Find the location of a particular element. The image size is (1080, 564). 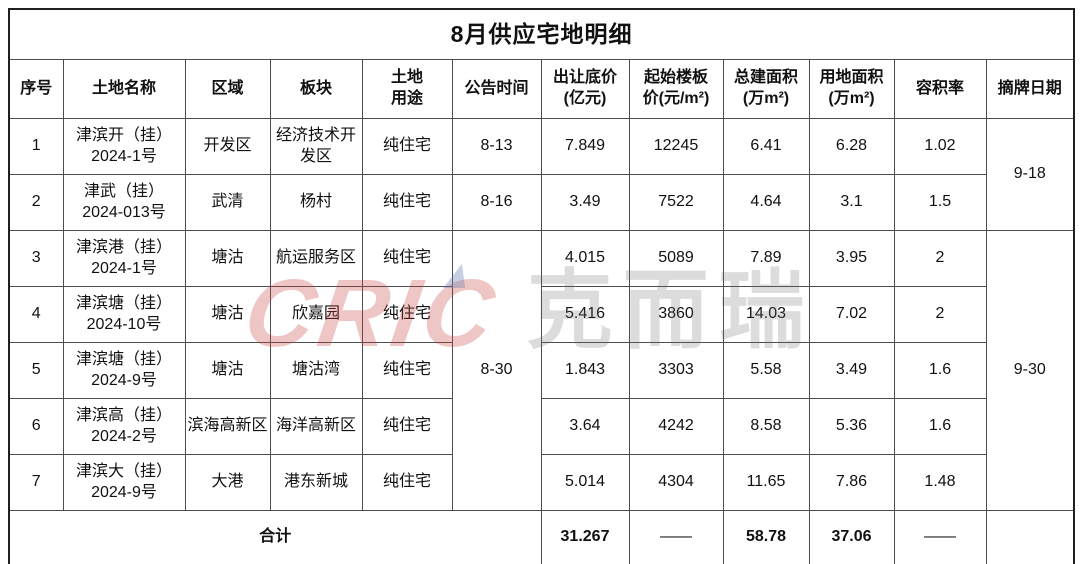

cell-floor-price: 4242 is located at coordinates (676, 426).